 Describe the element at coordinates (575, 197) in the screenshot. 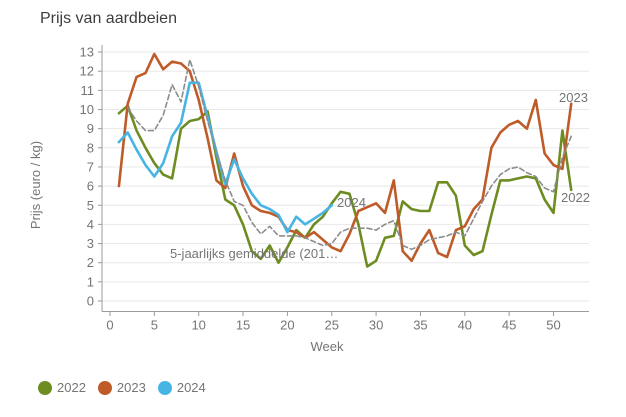

I see `line-label-2022: 2022` at that location.